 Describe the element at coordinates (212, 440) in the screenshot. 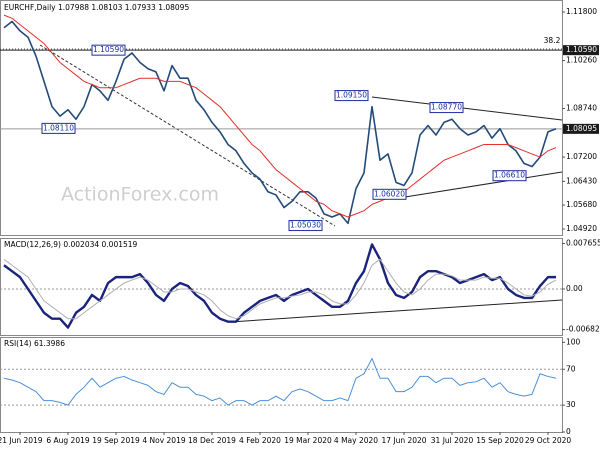

I see `x-tick-label: 18 Dec 2019` at that location.